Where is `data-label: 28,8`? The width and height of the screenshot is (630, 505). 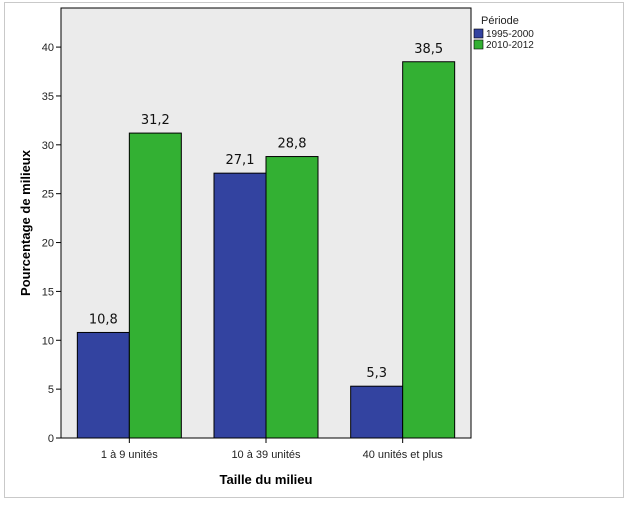
data-label: 28,8 is located at coordinates (292, 144).